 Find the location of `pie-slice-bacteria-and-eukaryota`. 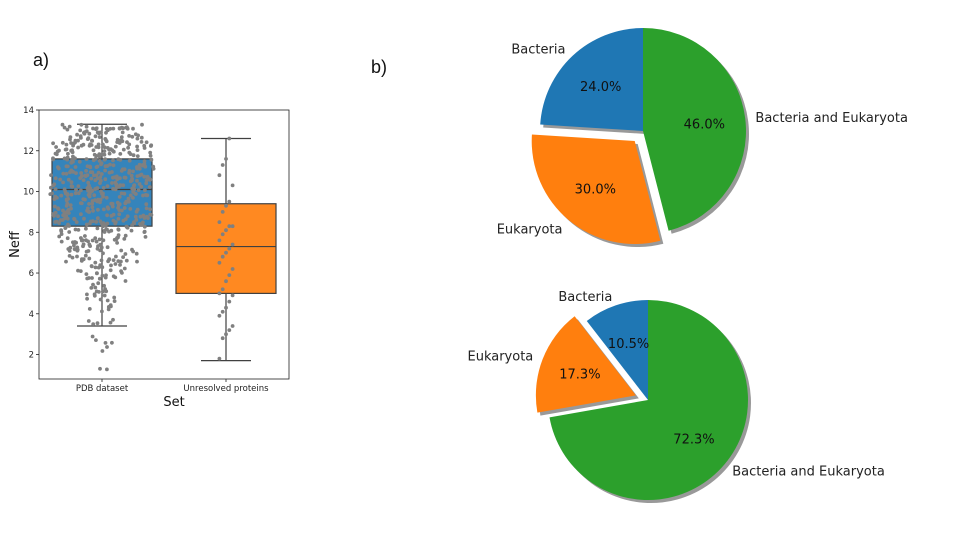

pie-slice-bacteria-and-eukaryota is located at coordinates (649, 400).